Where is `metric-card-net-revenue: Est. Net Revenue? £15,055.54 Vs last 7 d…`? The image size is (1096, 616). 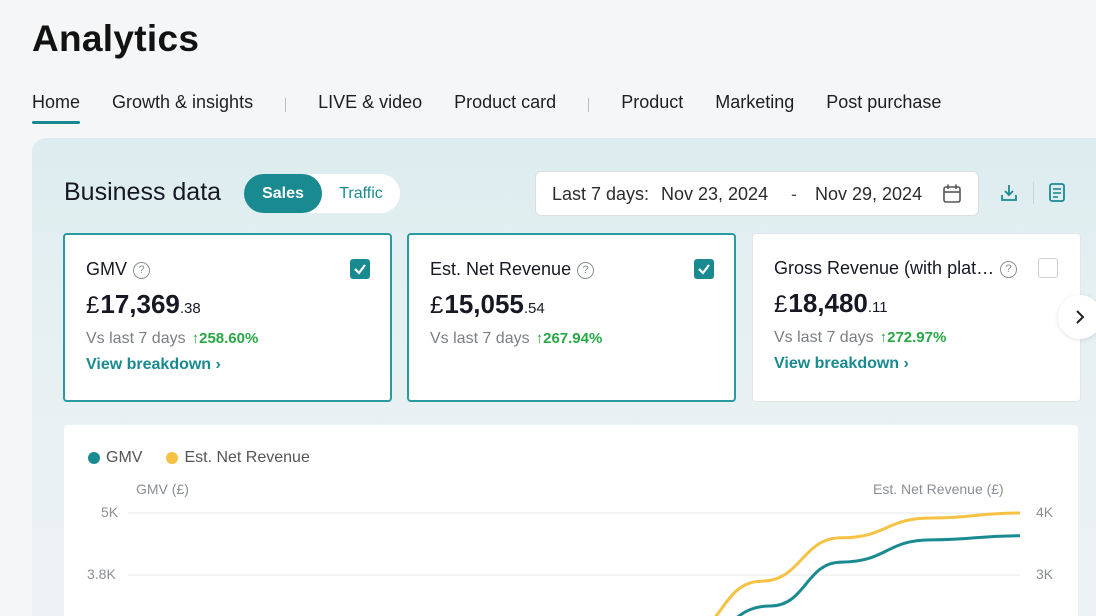
metric-card-net-revenue: Est. Net Revenue? £15,055.54 Vs last 7 d… is located at coordinates (571, 317).